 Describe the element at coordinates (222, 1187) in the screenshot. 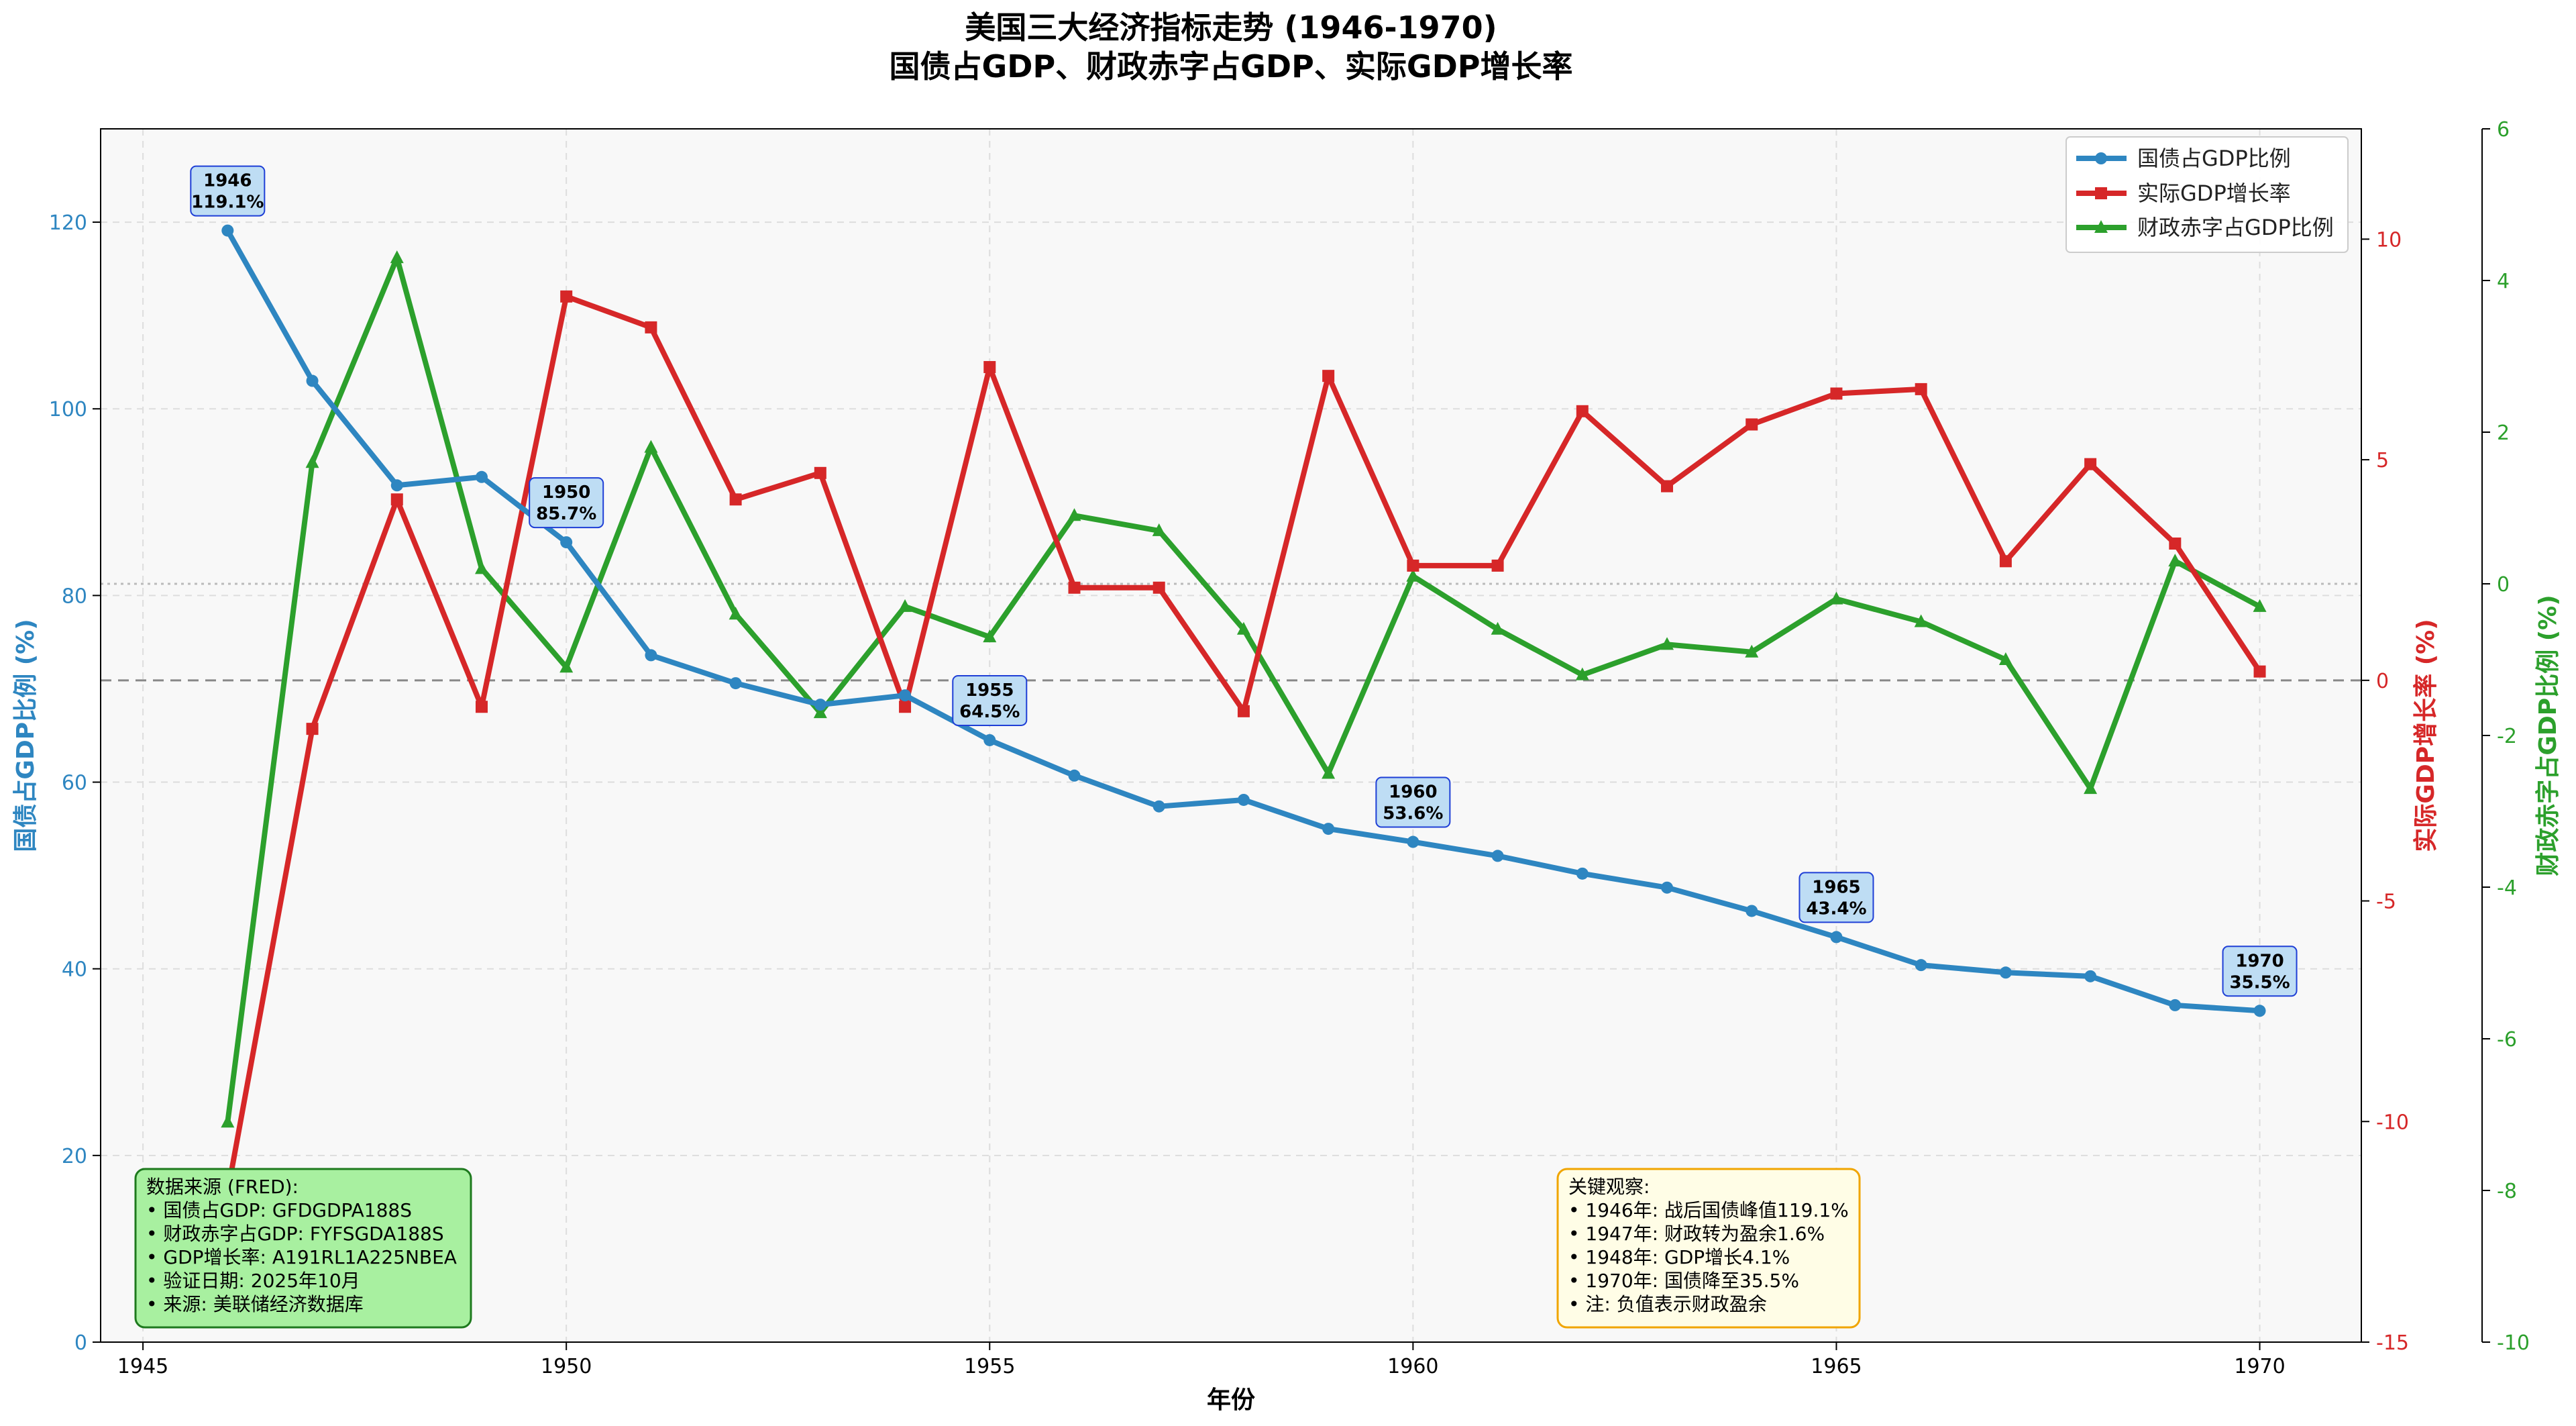

I see `info-box-title: 数据来源 (FRED):` at that location.